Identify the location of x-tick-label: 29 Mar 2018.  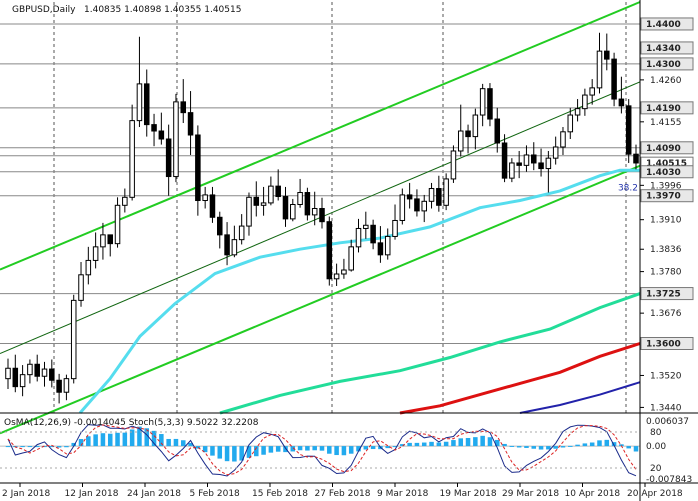
(530, 494).